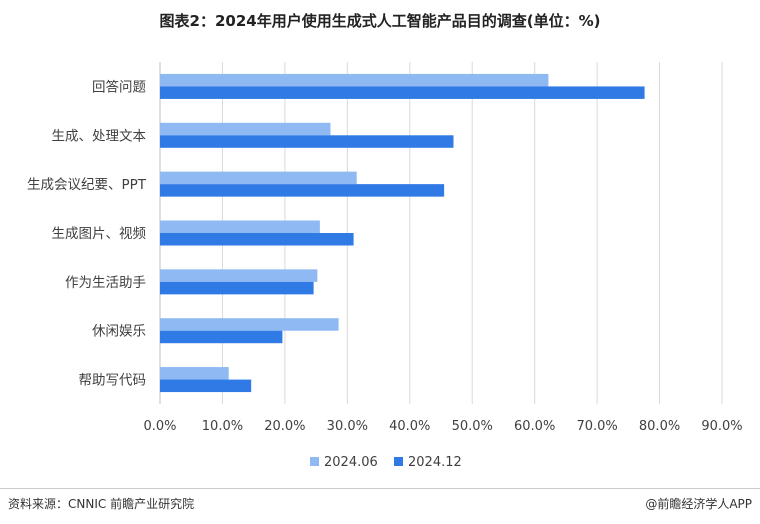  I want to click on legend-label: 2024.06, so click(351, 462).